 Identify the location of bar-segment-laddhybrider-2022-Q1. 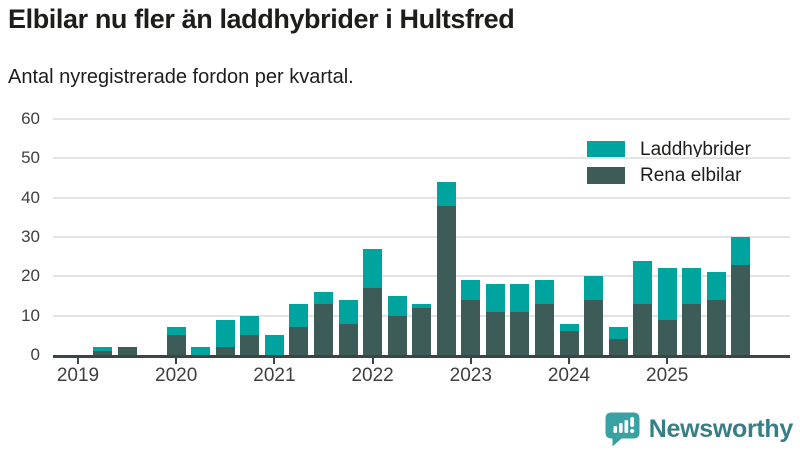
(373, 268).